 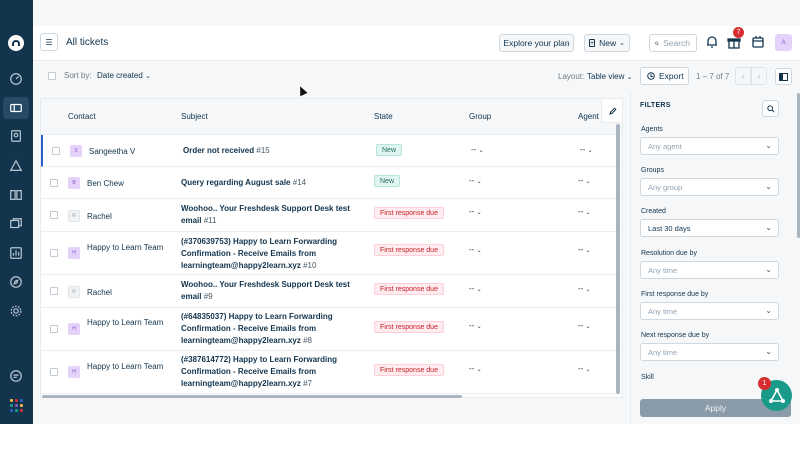 I want to click on bell-icon, so click(x=712, y=42).